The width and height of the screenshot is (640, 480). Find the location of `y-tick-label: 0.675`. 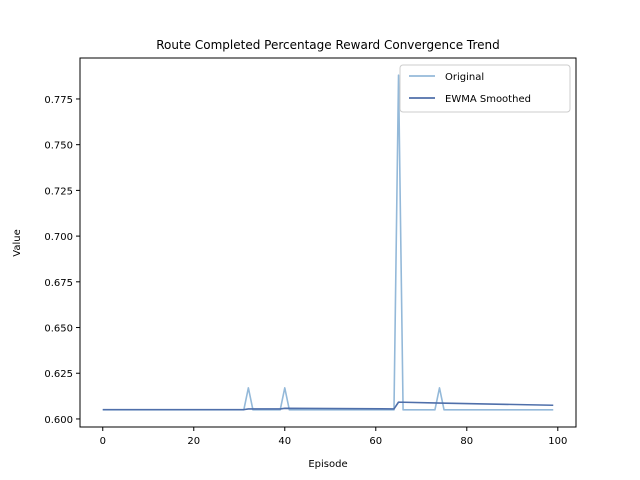

y-tick-label: 0.675 is located at coordinates (58, 283).